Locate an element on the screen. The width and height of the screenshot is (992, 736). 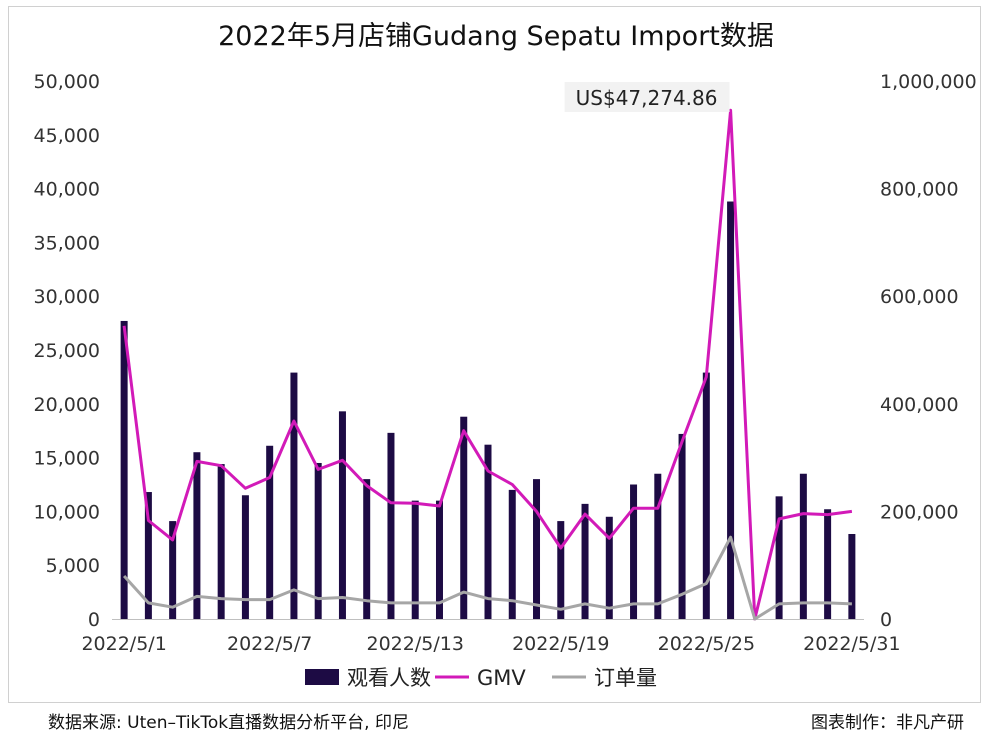
legend-swatch-bar is located at coordinates (322, 677).